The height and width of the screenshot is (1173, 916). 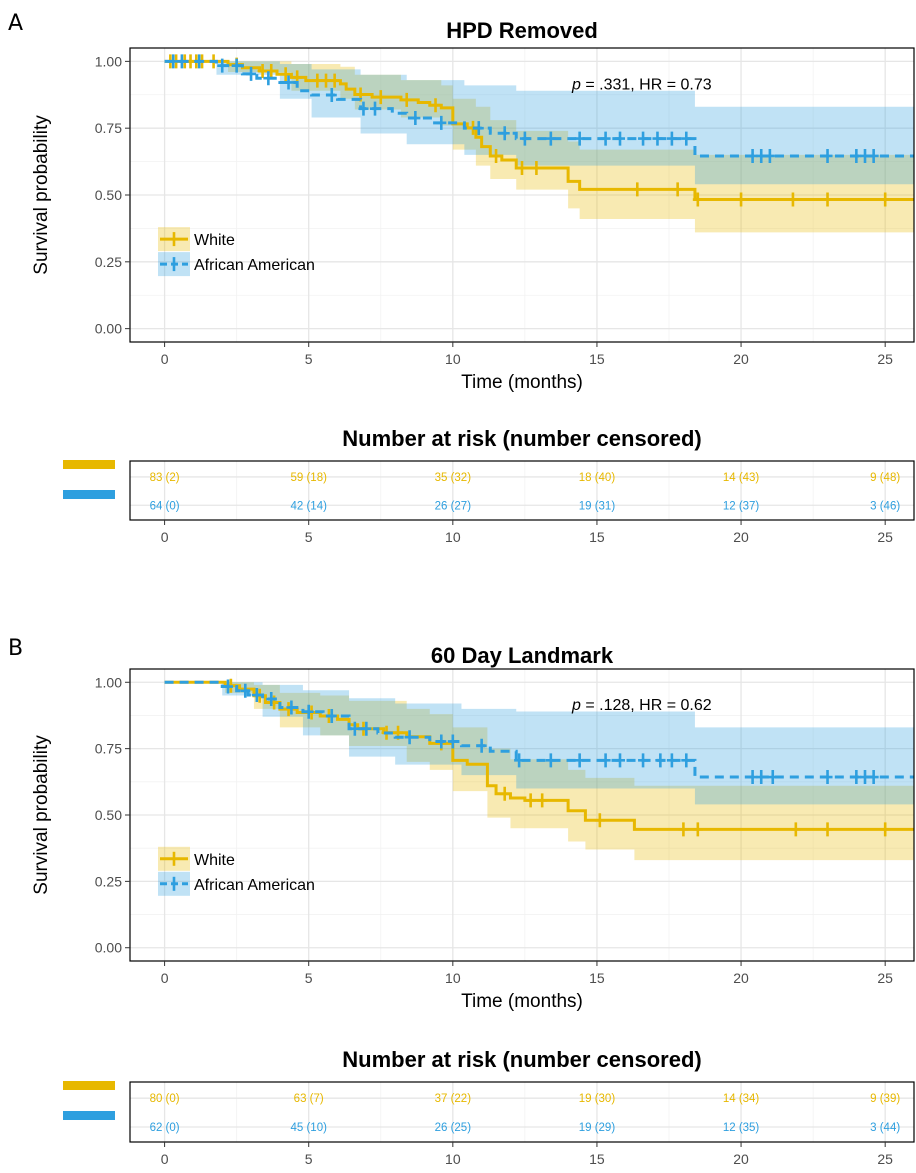 What do you see at coordinates (885, 478) in the screenshot?
I see `risk-cell-white: 9 (48)` at bounding box center [885, 478].